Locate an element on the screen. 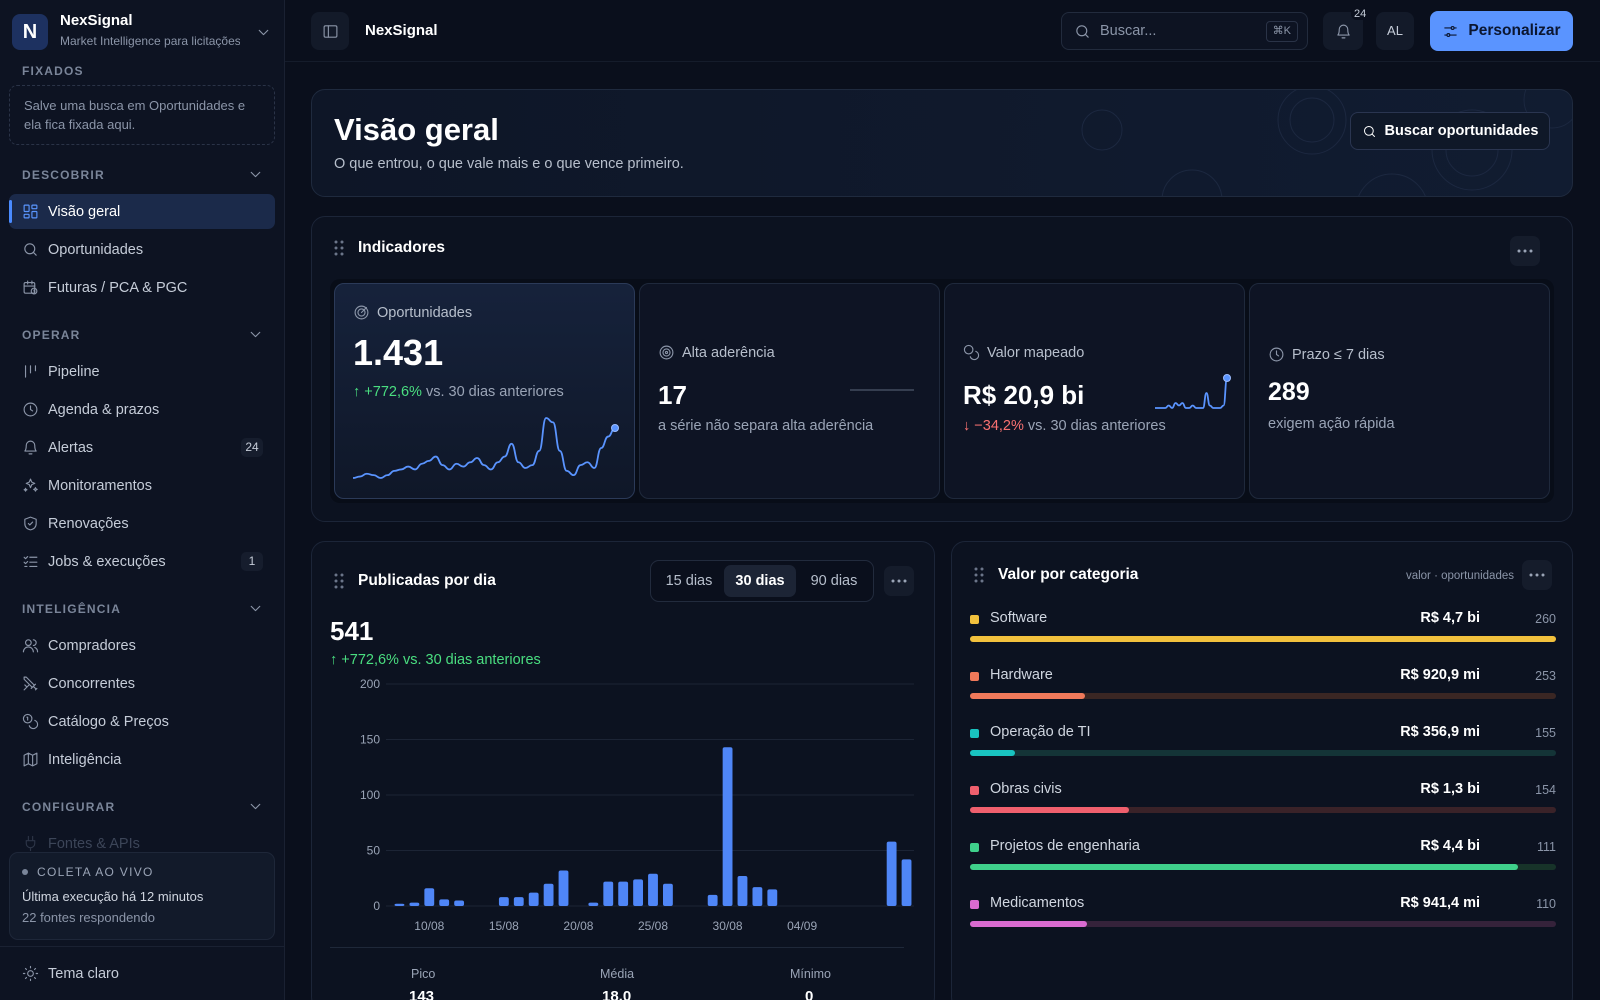 Image resolution: width=1600 pixels, height=1000 pixels. sparkline-last-point is located at coordinates (615, 428).